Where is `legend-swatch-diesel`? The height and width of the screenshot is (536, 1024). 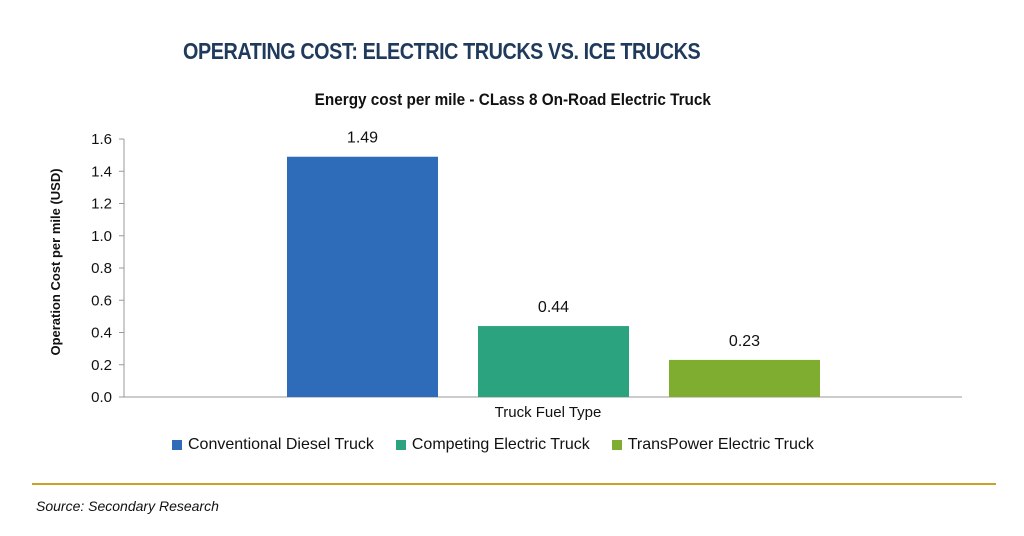
legend-swatch-diesel is located at coordinates (177, 445).